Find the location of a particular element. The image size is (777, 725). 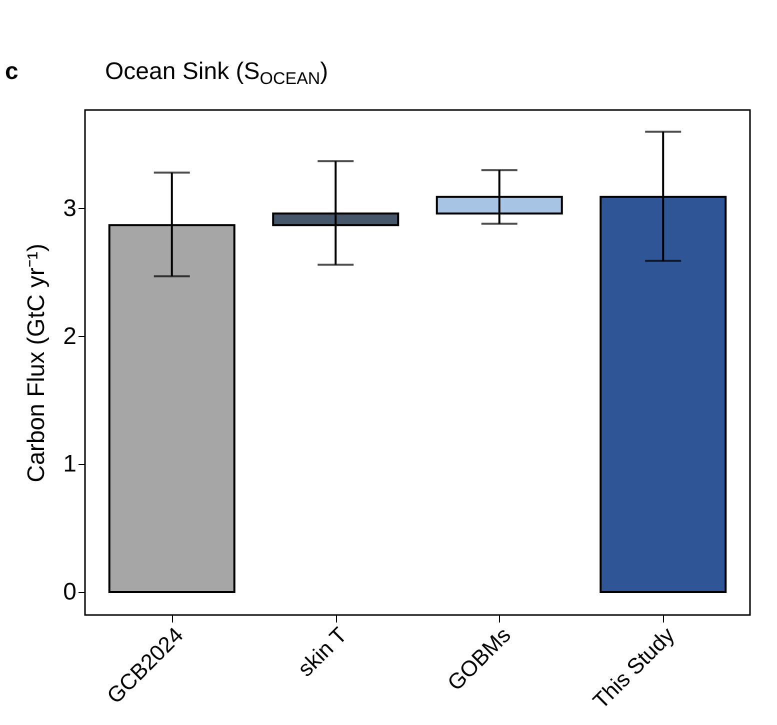

x-tick-label: skin T is located at coordinates (322, 652).